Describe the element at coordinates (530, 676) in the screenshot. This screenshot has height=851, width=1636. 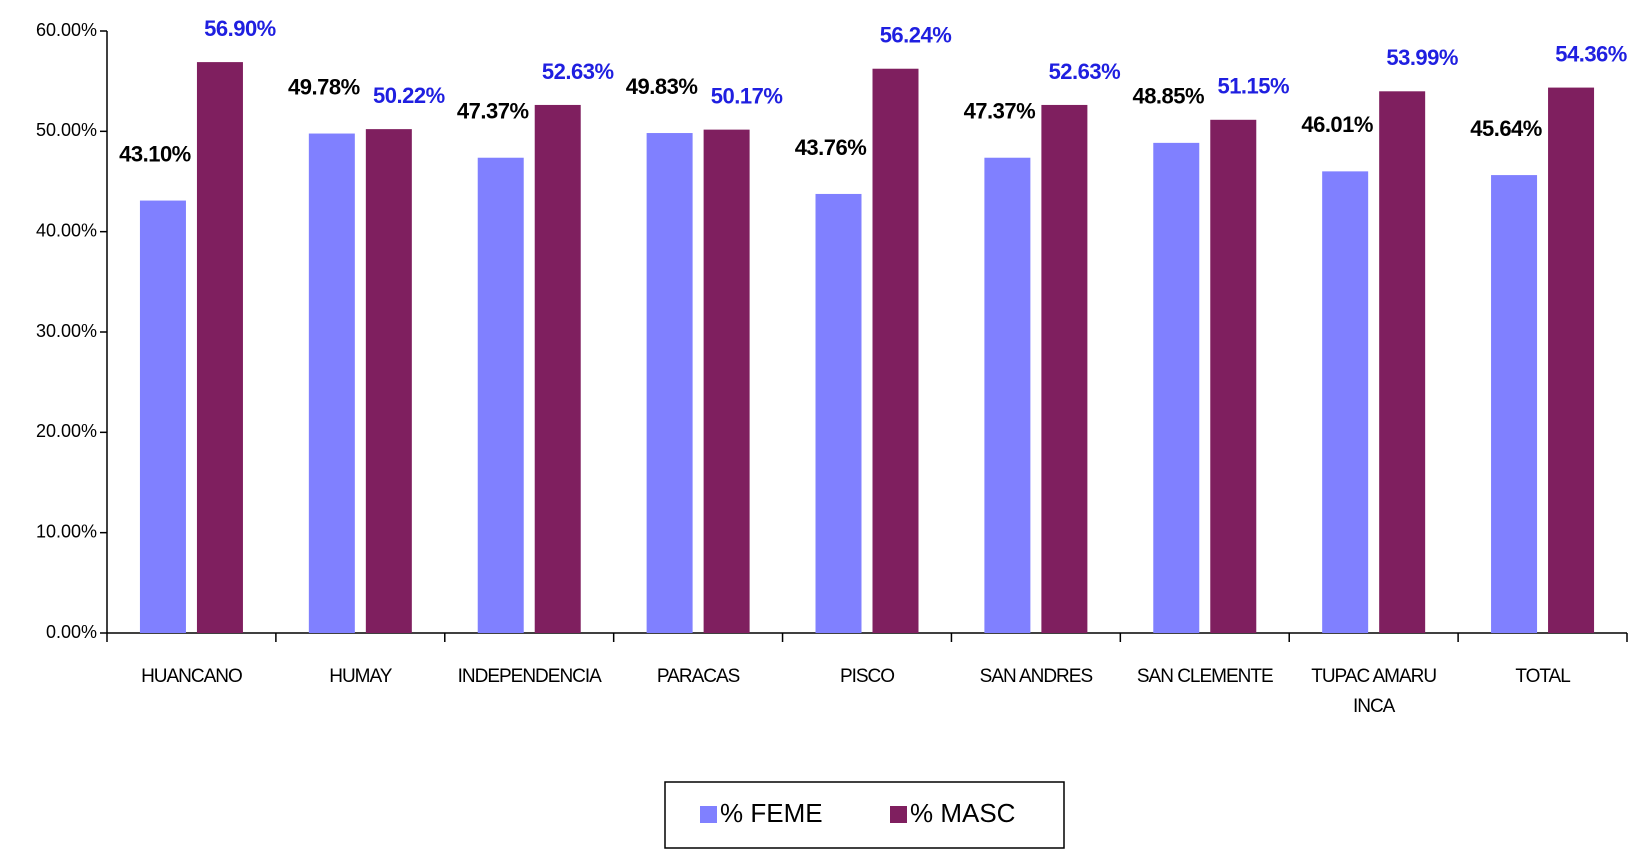
I see `x-tick-label: INDEPENDENCIA` at that location.